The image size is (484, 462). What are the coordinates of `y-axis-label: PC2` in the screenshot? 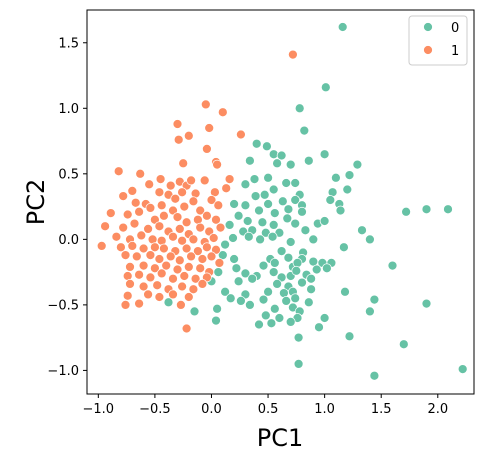 It's located at (36, 202).